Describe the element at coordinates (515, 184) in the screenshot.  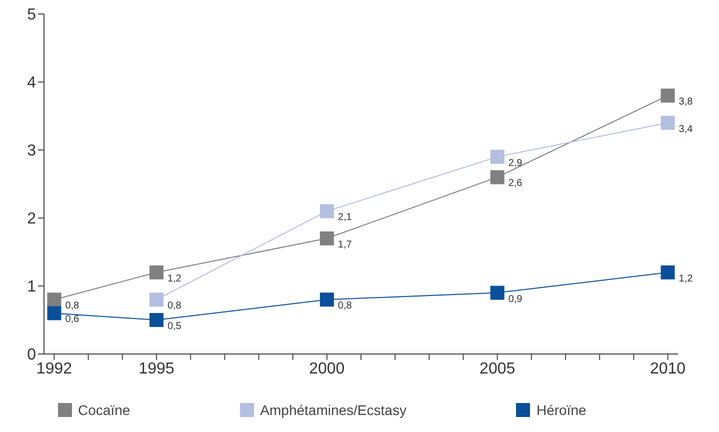
I see `data-label: 2,6` at that location.